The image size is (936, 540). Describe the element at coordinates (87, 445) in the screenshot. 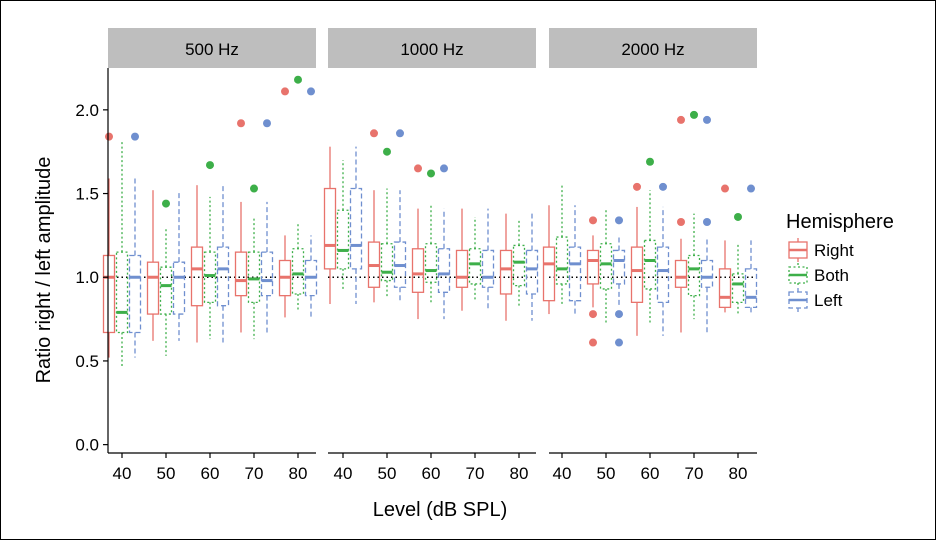

I see `y-tick-label: 0.0` at that location.